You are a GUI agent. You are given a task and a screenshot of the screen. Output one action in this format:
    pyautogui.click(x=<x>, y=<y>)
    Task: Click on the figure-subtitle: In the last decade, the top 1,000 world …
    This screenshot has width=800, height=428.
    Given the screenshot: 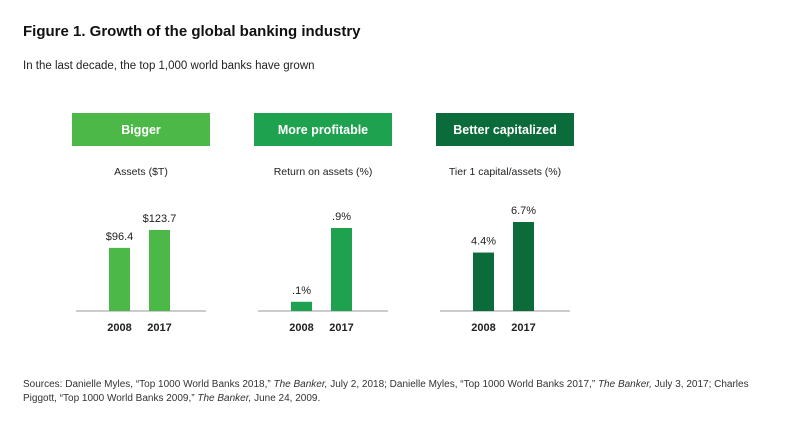 What is the action you would take?
    pyautogui.click(x=169, y=66)
    